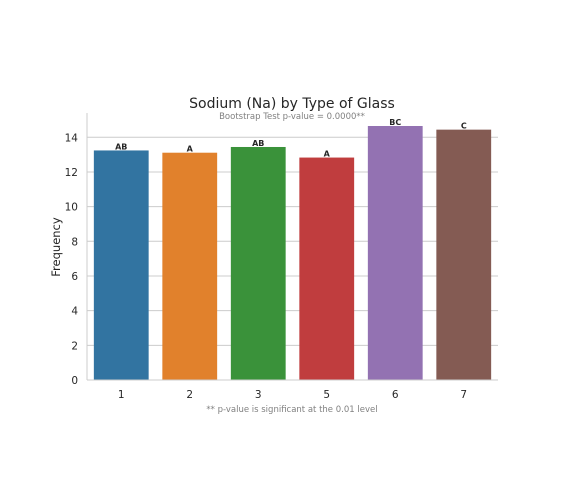 This screenshot has height=493, width=562. What do you see at coordinates (292, 117) in the screenshot?
I see `chart-subtitle: Bootstrap Test p-value = 0.0000**` at bounding box center [292, 117].